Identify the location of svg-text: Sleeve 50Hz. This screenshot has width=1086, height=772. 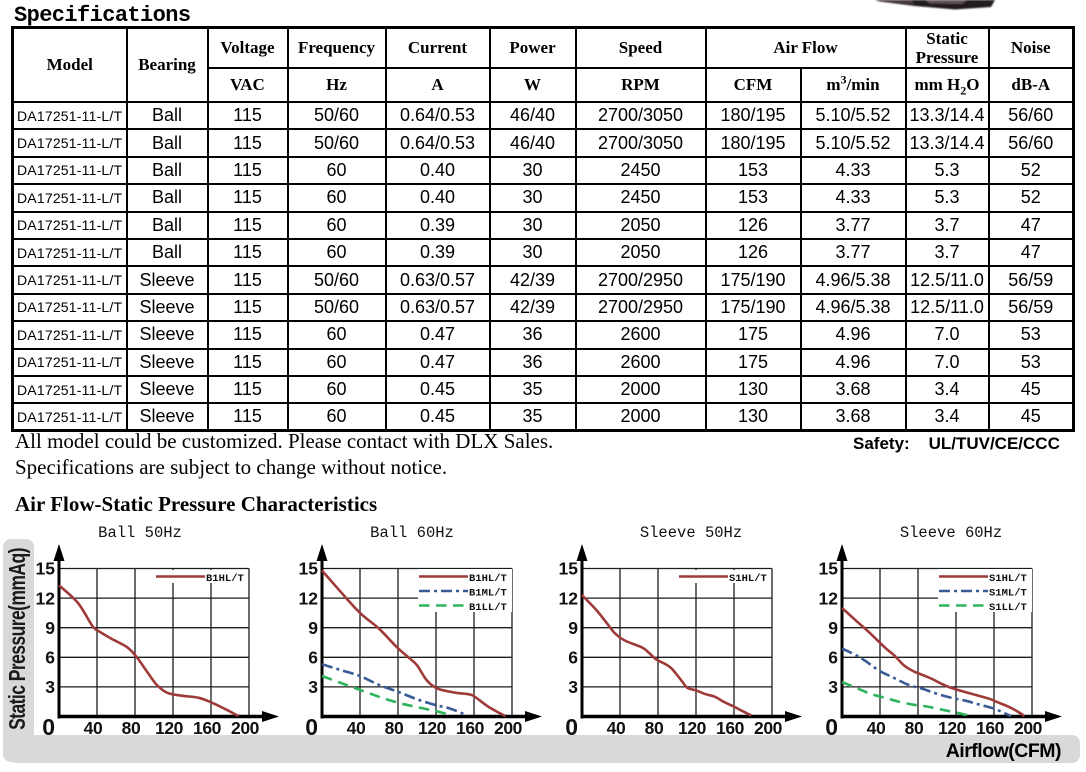
(691, 533).